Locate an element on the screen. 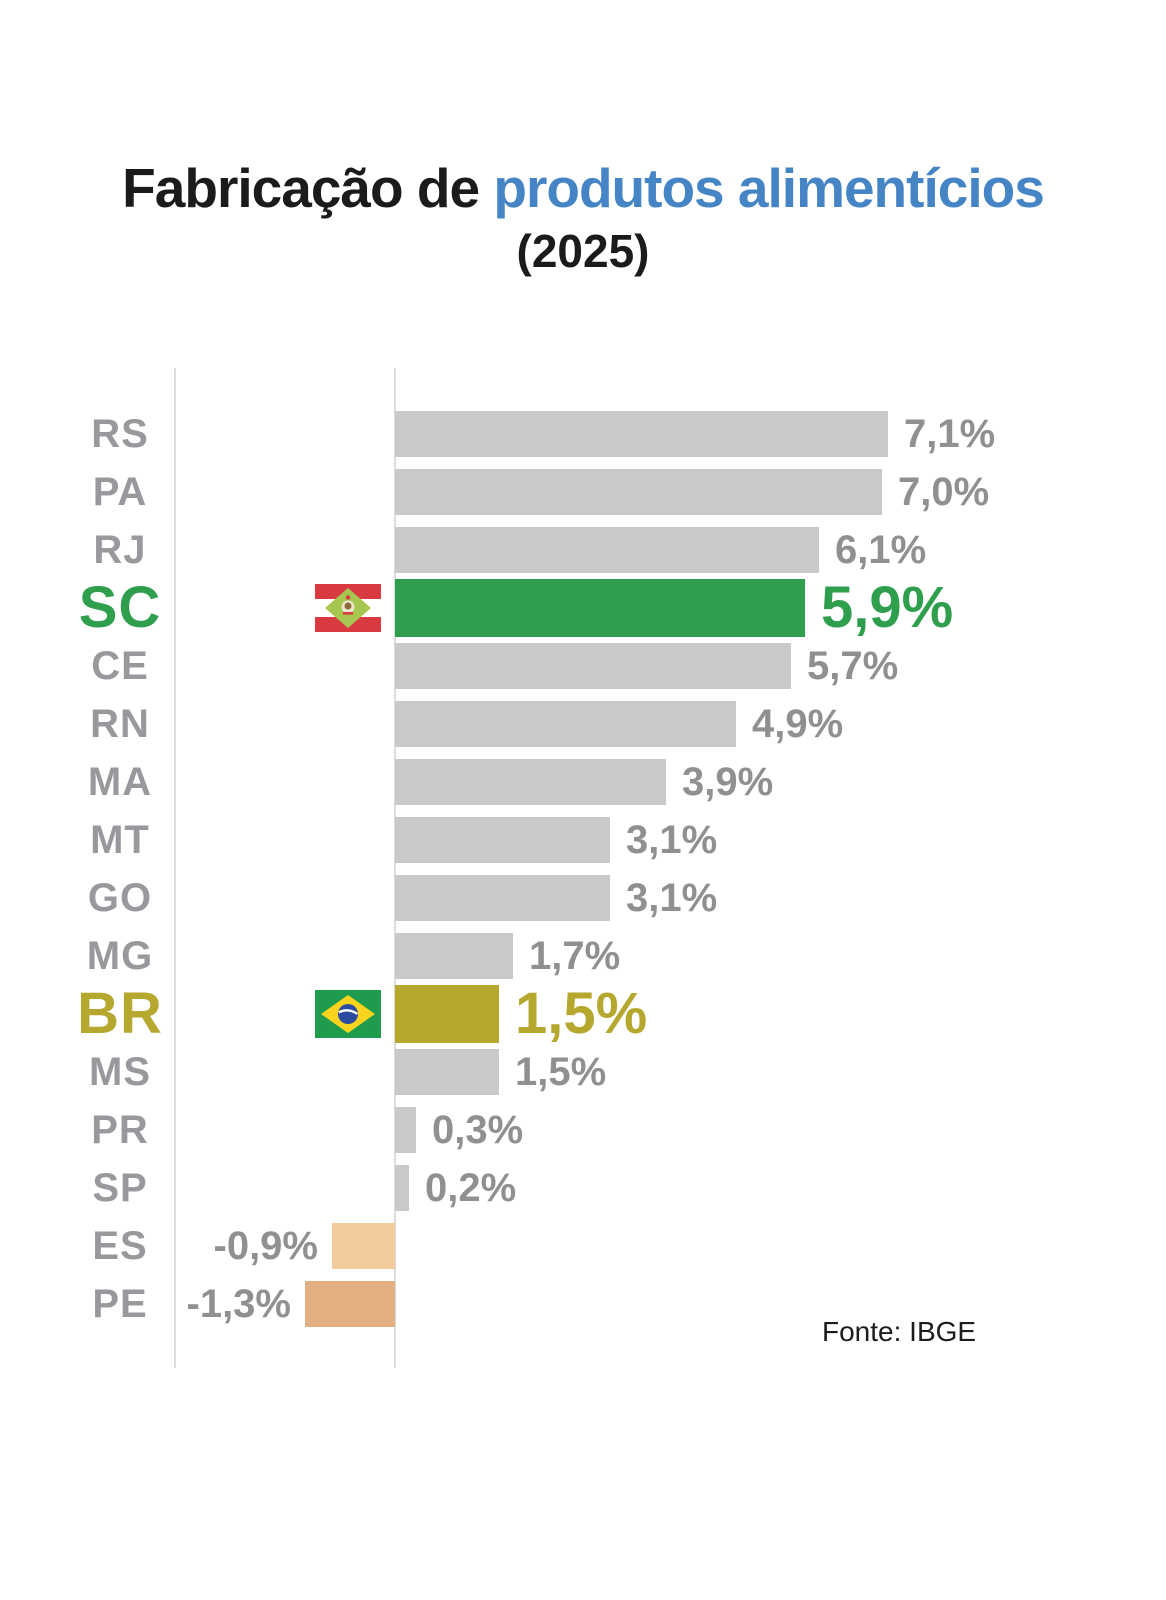 The image size is (1166, 1600). value-label: 3,9% is located at coordinates (728, 782).